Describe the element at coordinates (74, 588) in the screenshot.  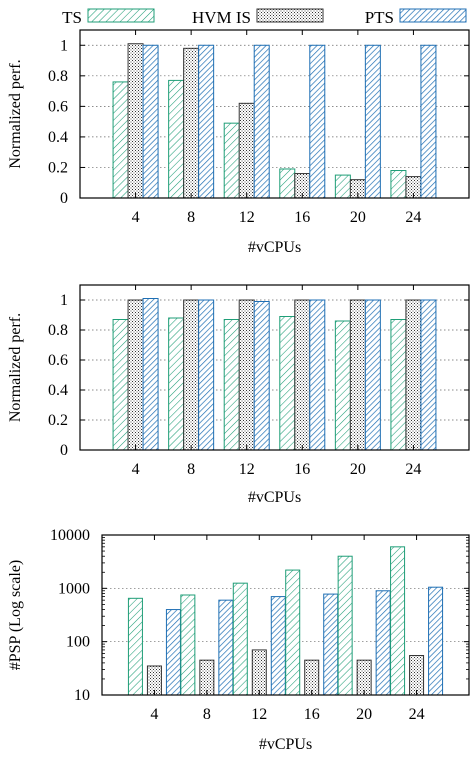
I see `y-tick-label: 1000` at that location.